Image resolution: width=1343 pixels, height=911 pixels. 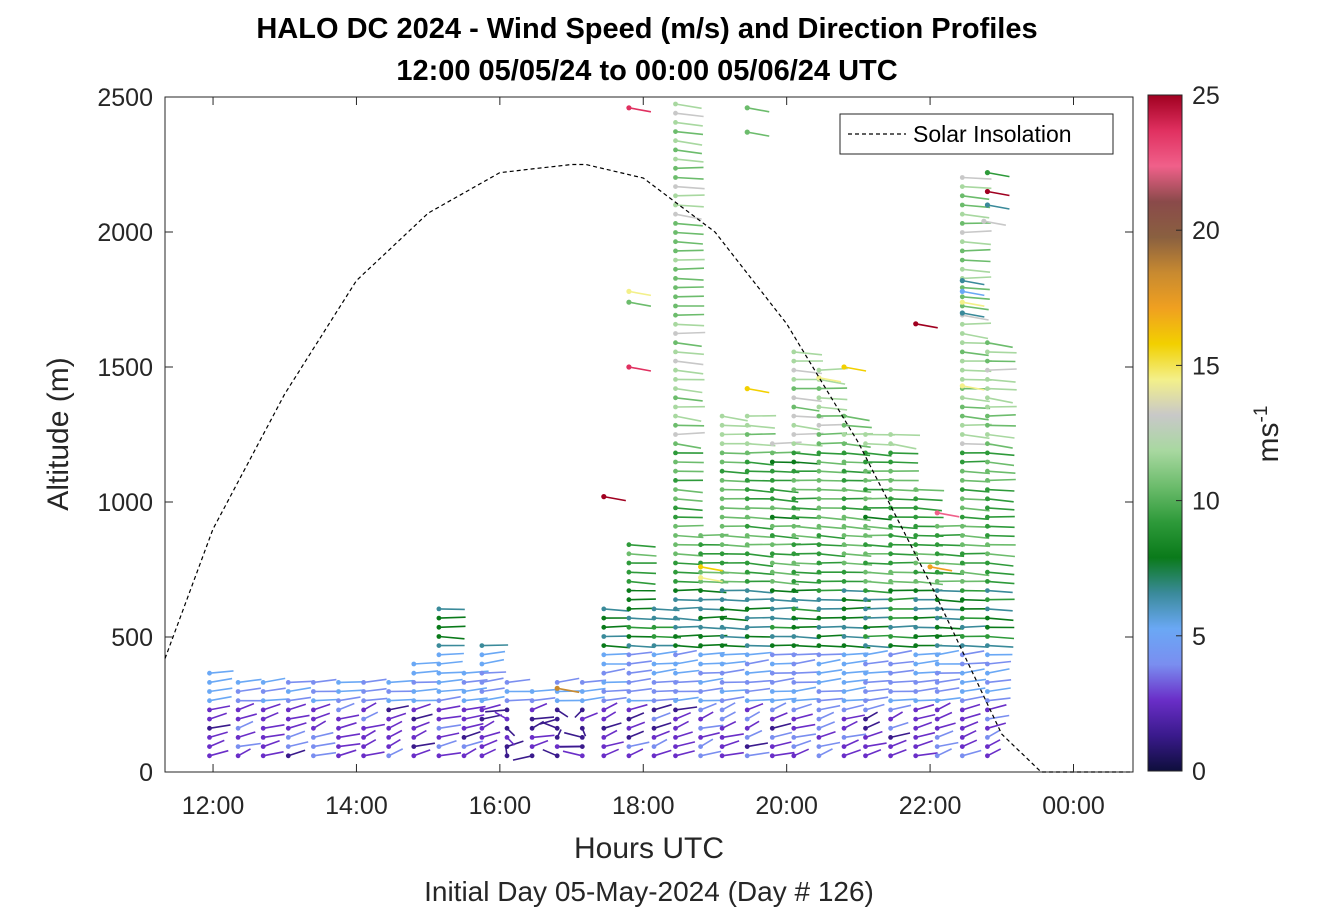 What do you see at coordinates (146, 773) in the screenshot?
I see `y-tick-label: 0` at bounding box center [146, 773].